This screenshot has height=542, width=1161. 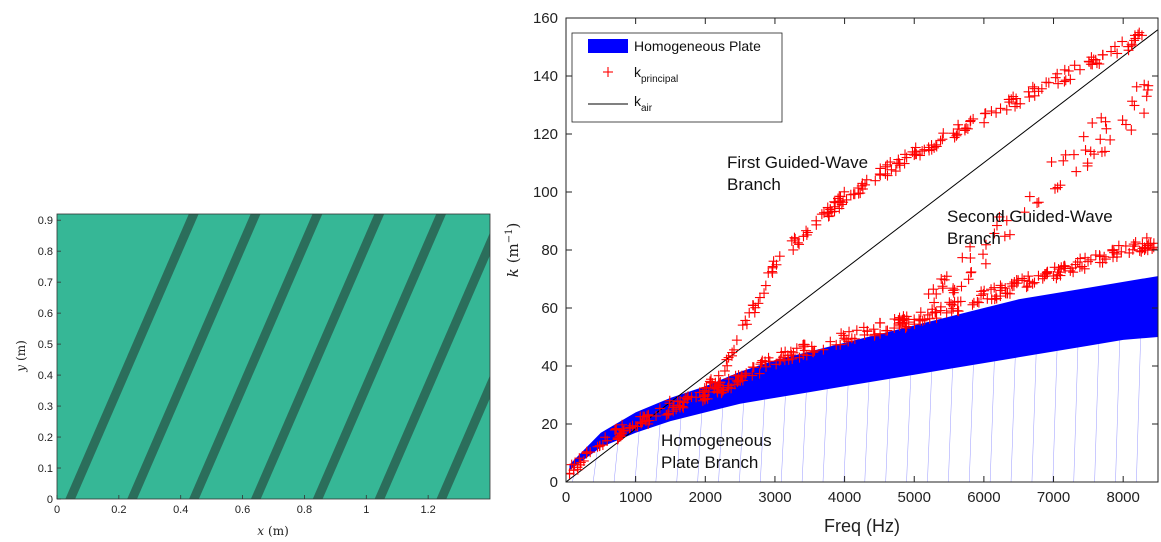 What do you see at coordinates (716, 440) in the screenshot?
I see `annotation-homog-line1: Homogeneous` at bounding box center [716, 440].